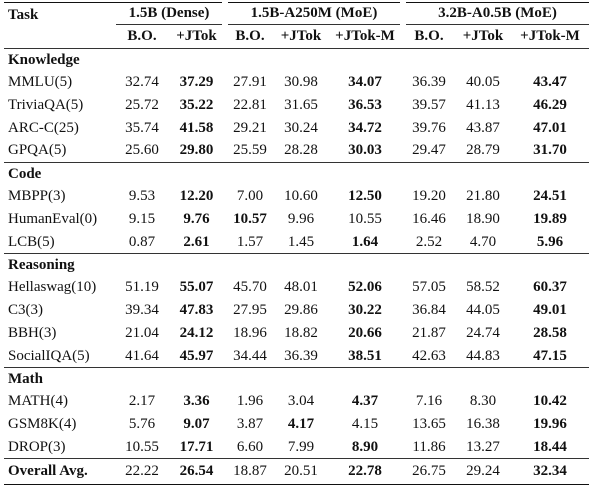 The image size is (593, 500). I want to click on value-cell: 34.44, so click(250, 355).